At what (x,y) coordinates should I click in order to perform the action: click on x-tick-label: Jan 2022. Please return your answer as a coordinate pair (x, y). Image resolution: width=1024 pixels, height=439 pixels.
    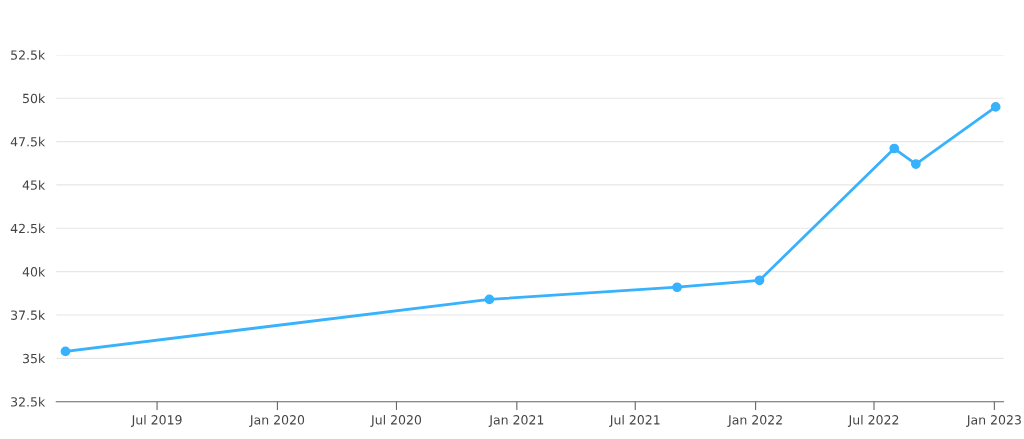
    Looking at the image, I should click on (754, 421).